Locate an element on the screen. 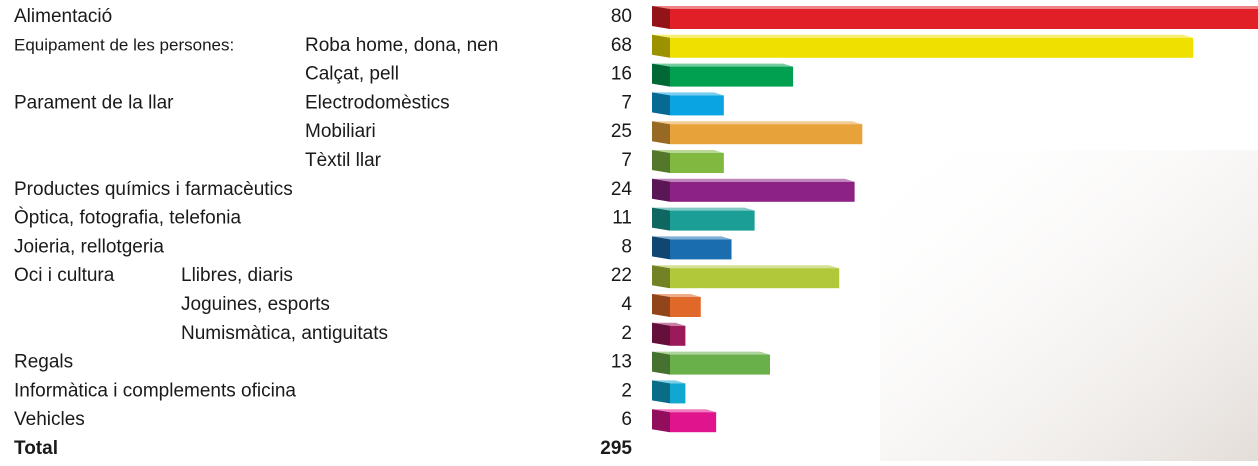 The image size is (1258, 466). group-label: Alimentació is located at coordinates (63, 16).